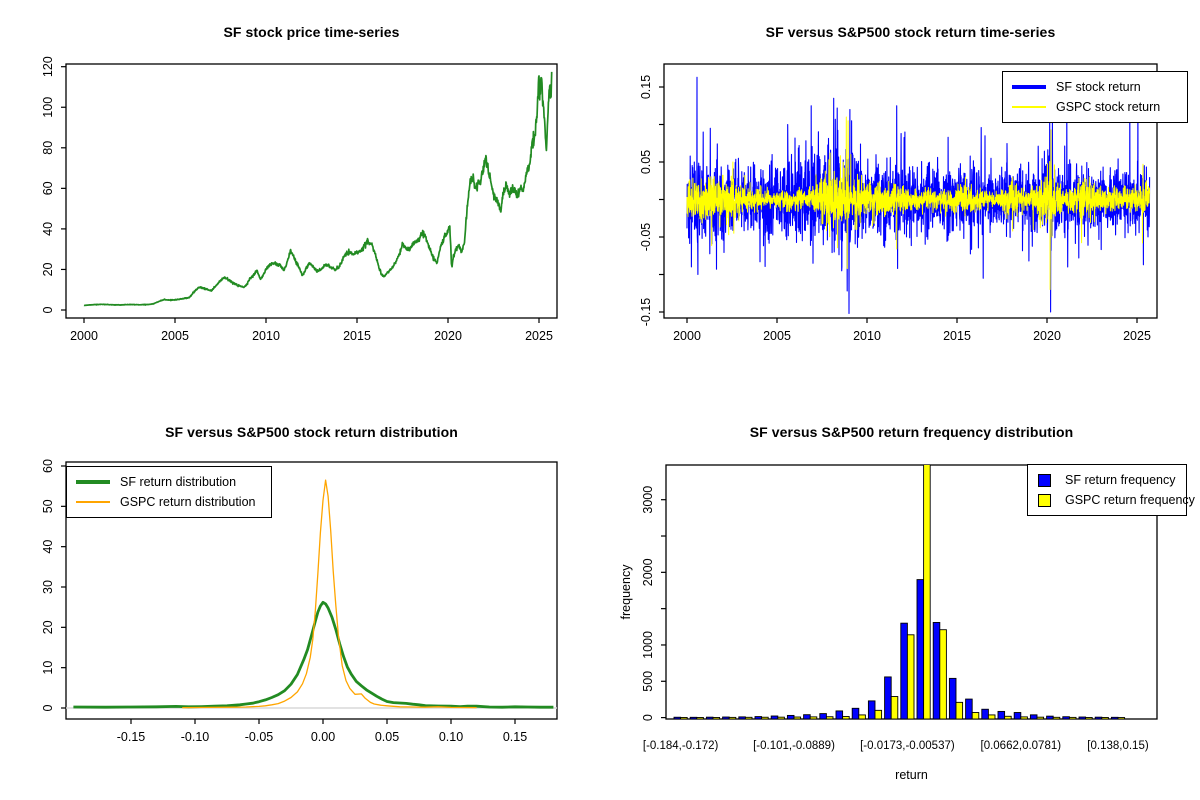 This screenshot has height=800, width=1200. Describe the element at coordinates (648, 500) in the screenshot. I see `svg-text: 3000` at that location.